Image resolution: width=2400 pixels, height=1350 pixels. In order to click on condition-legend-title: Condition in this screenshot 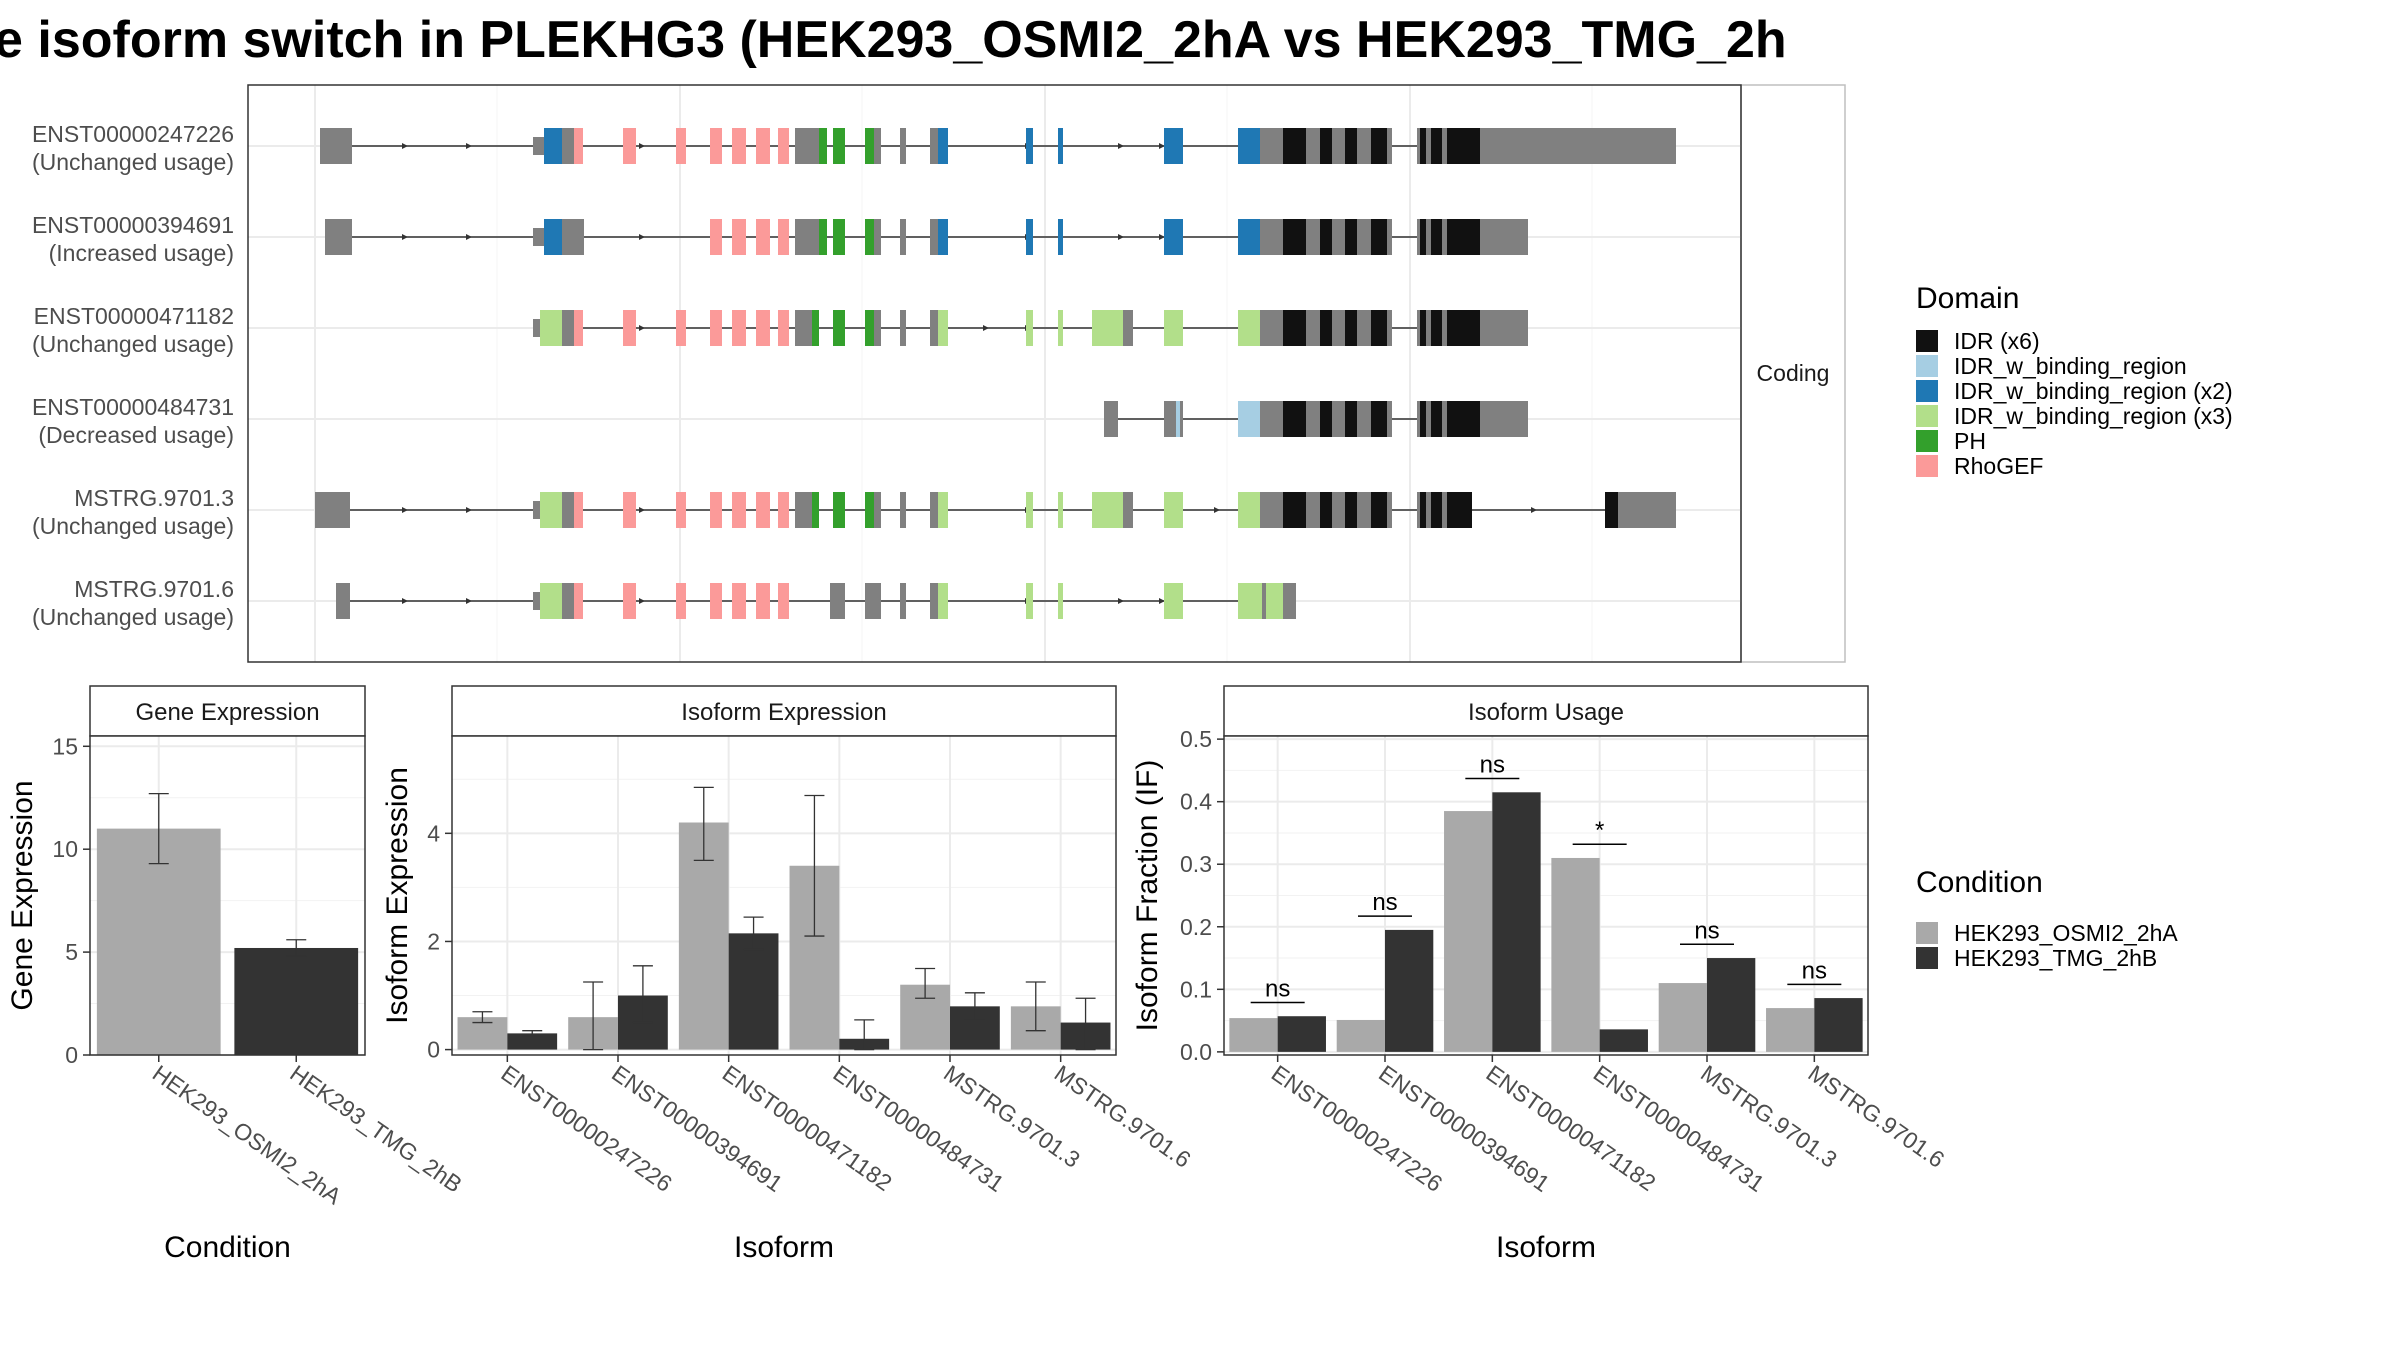, I will do `click(1979, 882)`.